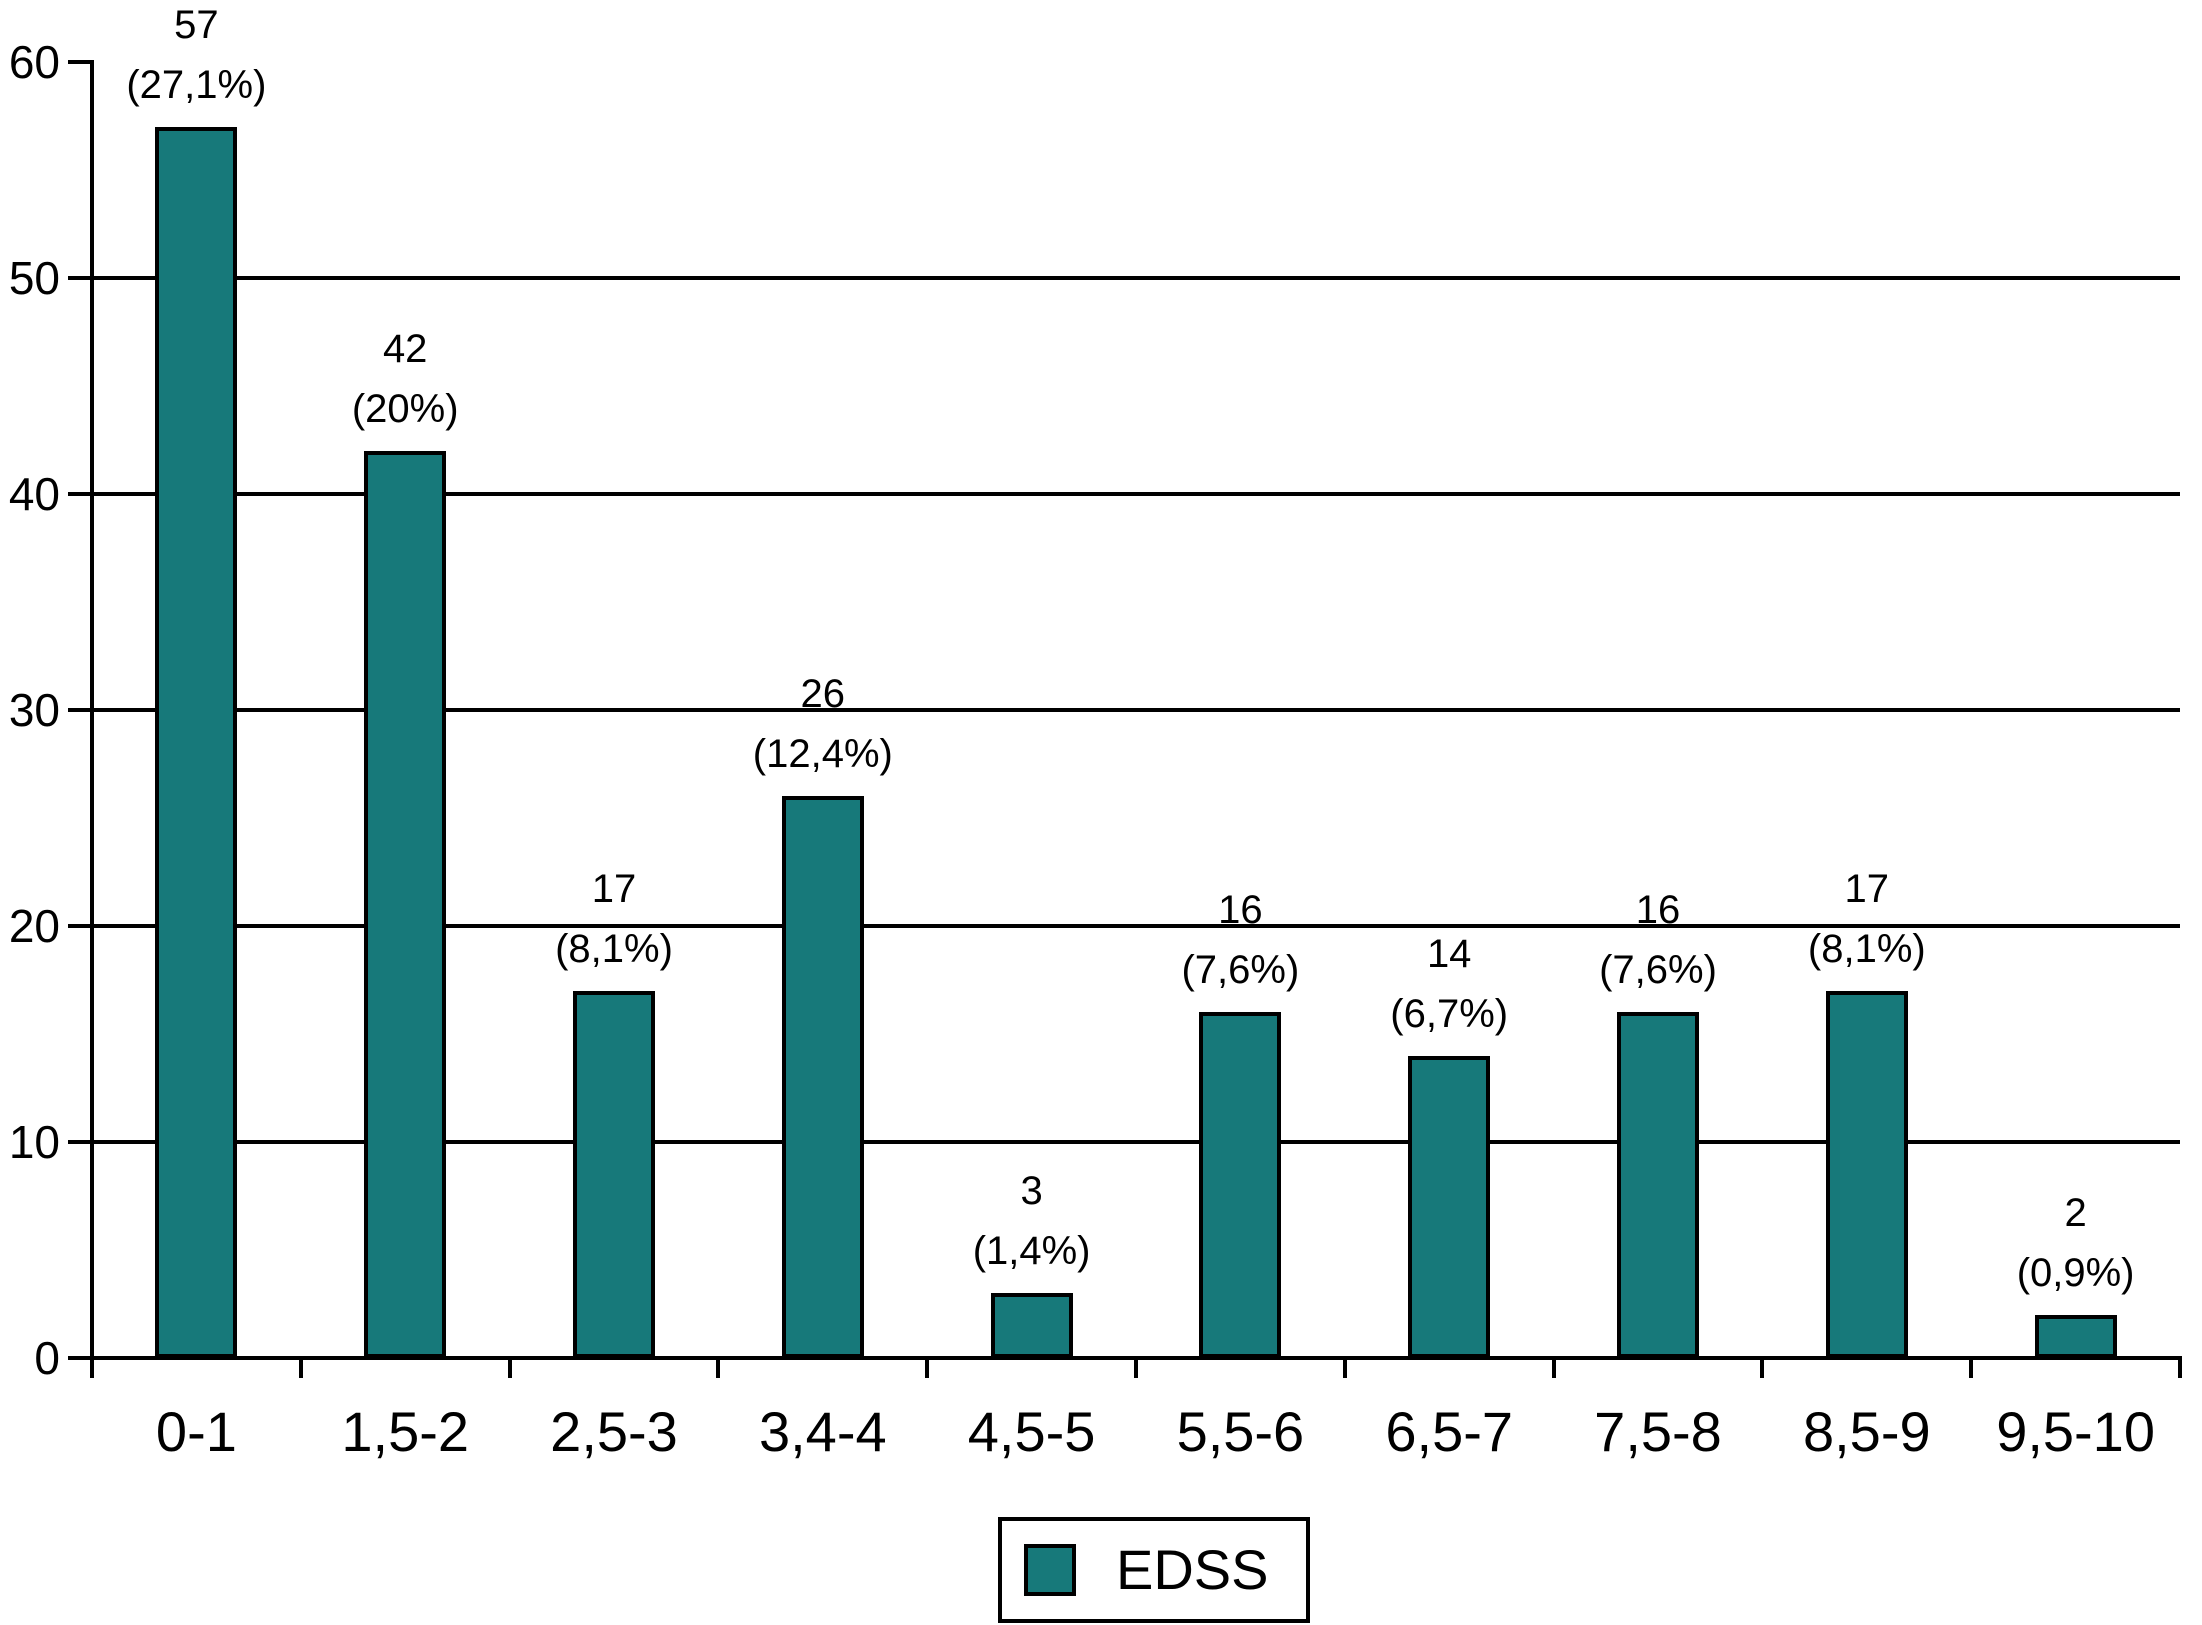  What do you see at coordinates (1658, 1431) in the screenshot?
I see `x-tick-label: 7,5-8` at bounding box center [1658, 1431].